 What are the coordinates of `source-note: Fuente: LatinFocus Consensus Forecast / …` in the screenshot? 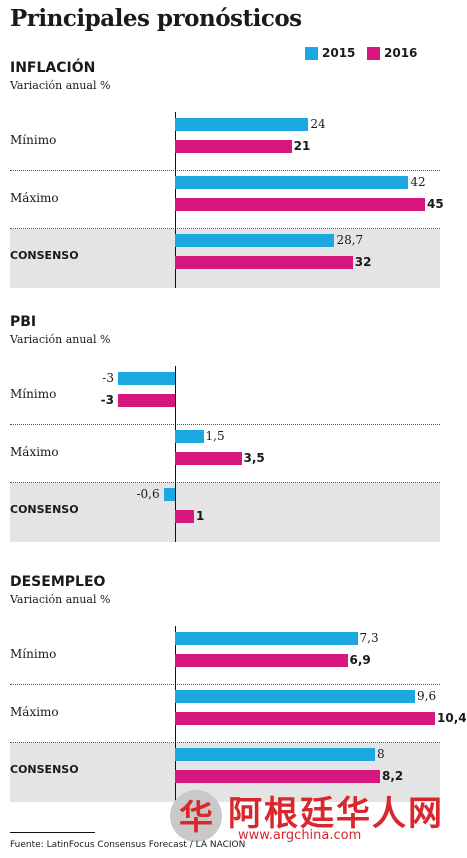 It's located at (128, 845).